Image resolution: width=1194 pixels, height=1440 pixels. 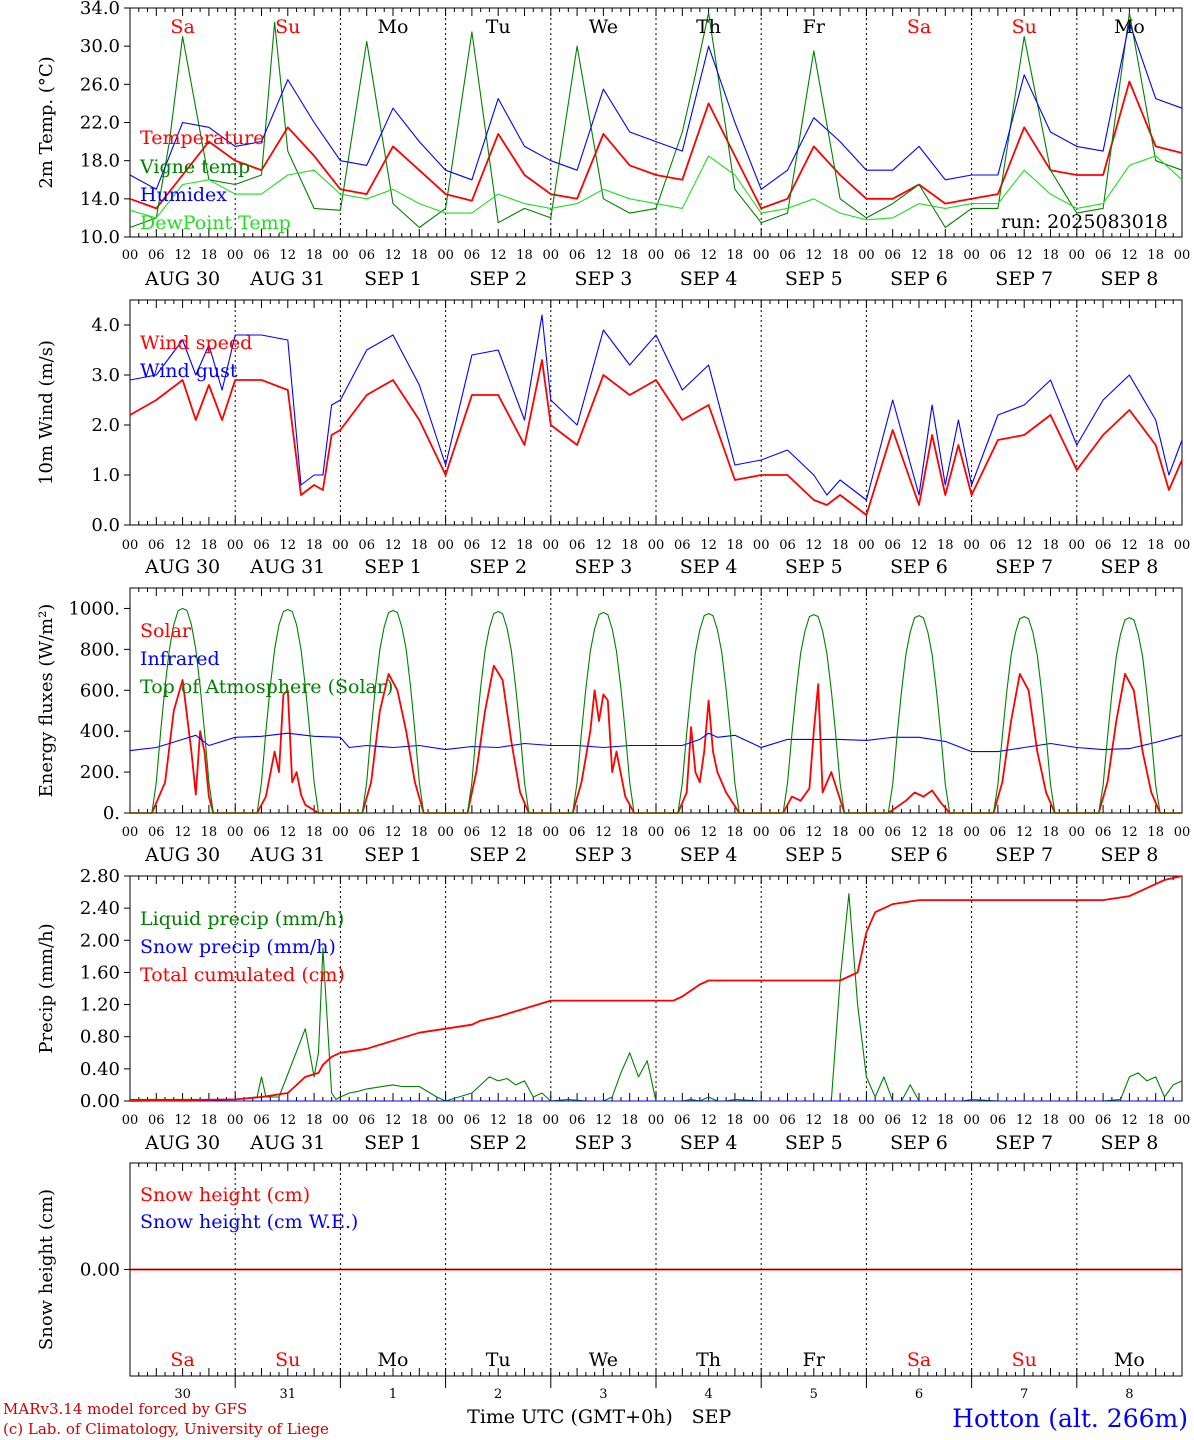 What do you see at coordinates (1024, 1394) in the screenshot?
I see `day-number: 7` at bounding box center [1024, 1394].